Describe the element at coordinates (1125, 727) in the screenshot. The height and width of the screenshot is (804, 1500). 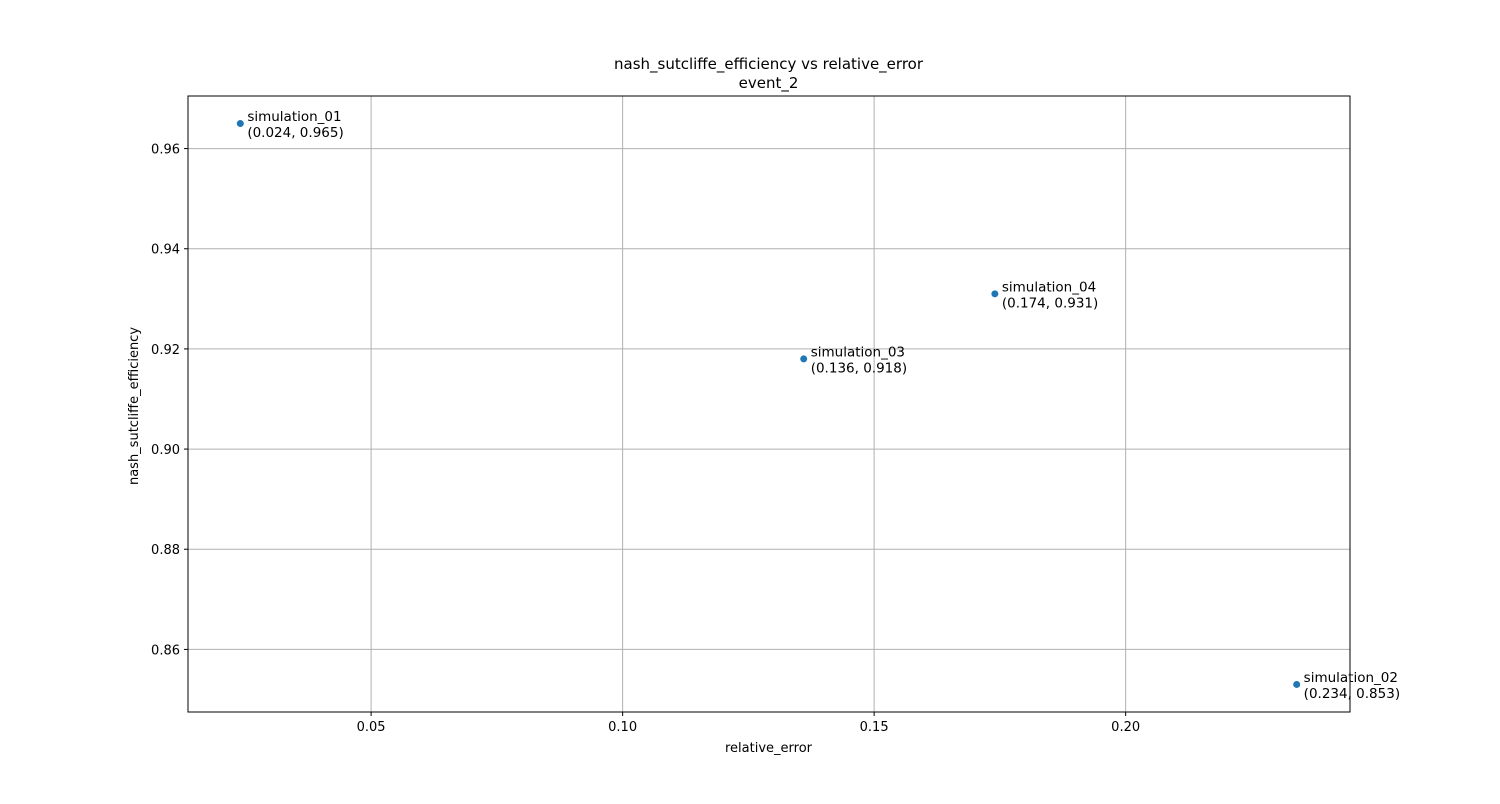
I see `x-tick-label: 0.20` at that location.